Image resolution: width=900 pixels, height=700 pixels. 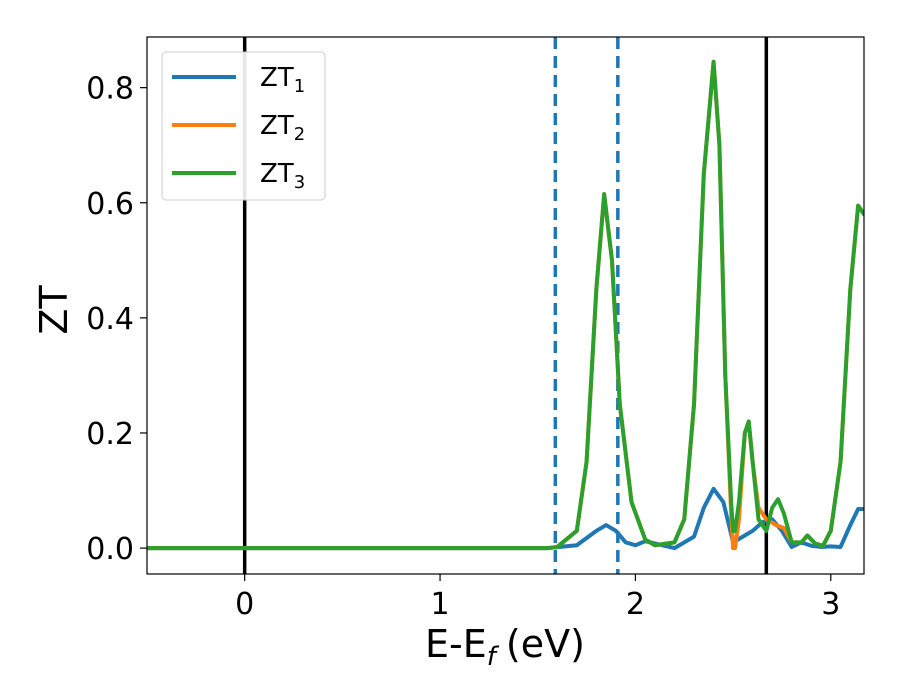 I want to click on legend-box, so click(x=243, y=126).